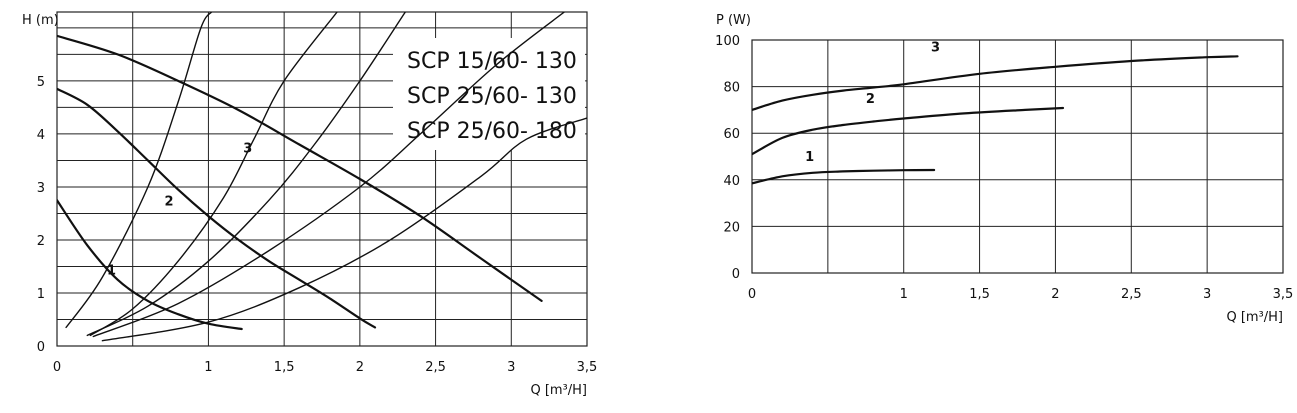 Image resolution: width=1297 pixels, height=413 pixels. I want to click on y-tick-label: 40, so click(731, 181).